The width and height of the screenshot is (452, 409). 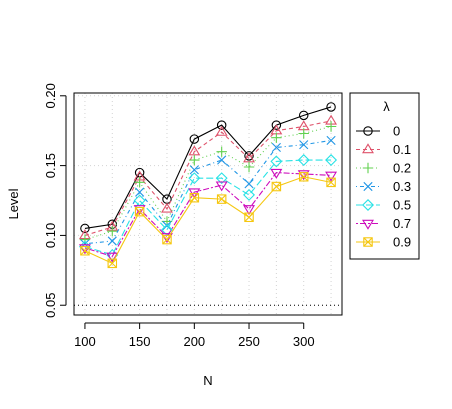 I want to click on y-tick-label: 0.20, so click(x=50, y=95).